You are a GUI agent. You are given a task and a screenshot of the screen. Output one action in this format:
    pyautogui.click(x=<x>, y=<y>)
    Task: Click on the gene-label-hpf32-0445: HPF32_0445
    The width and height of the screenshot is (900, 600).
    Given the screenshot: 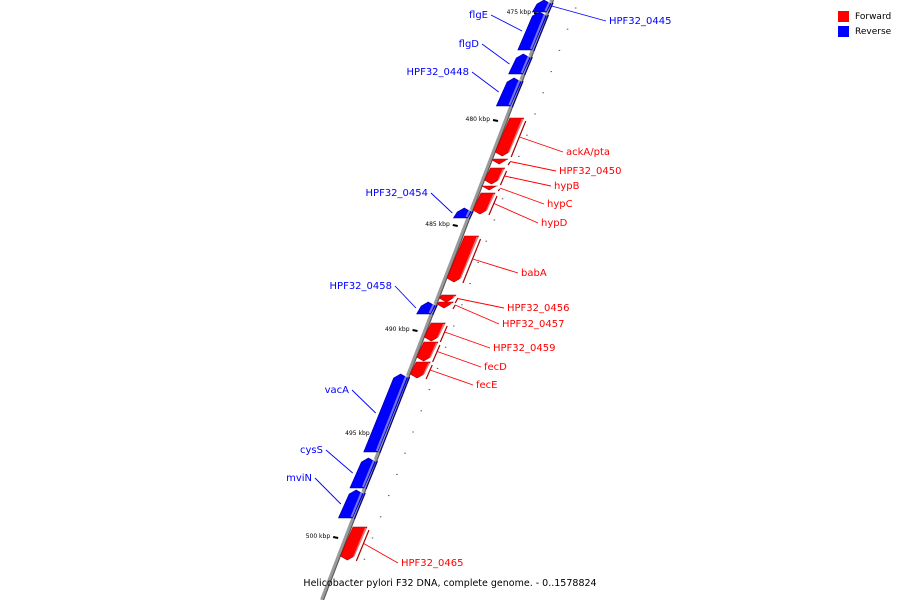 What is the action you would take?
    pyautogui.click(x=640, y=21)
    